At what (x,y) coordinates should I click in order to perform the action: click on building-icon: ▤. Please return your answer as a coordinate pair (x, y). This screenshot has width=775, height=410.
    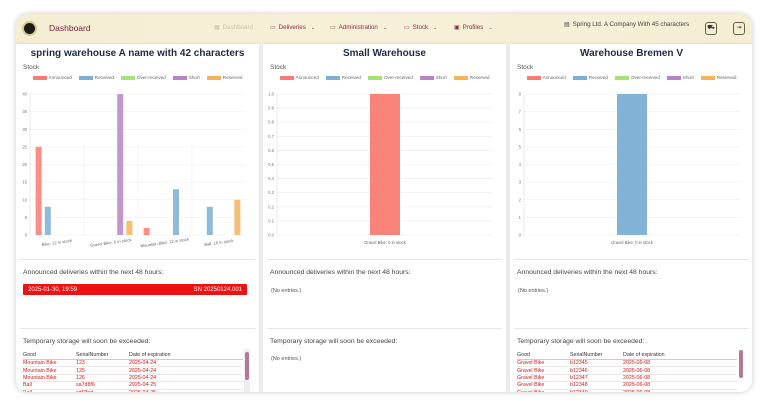
    Looking at the image, I should click on (567, 25).